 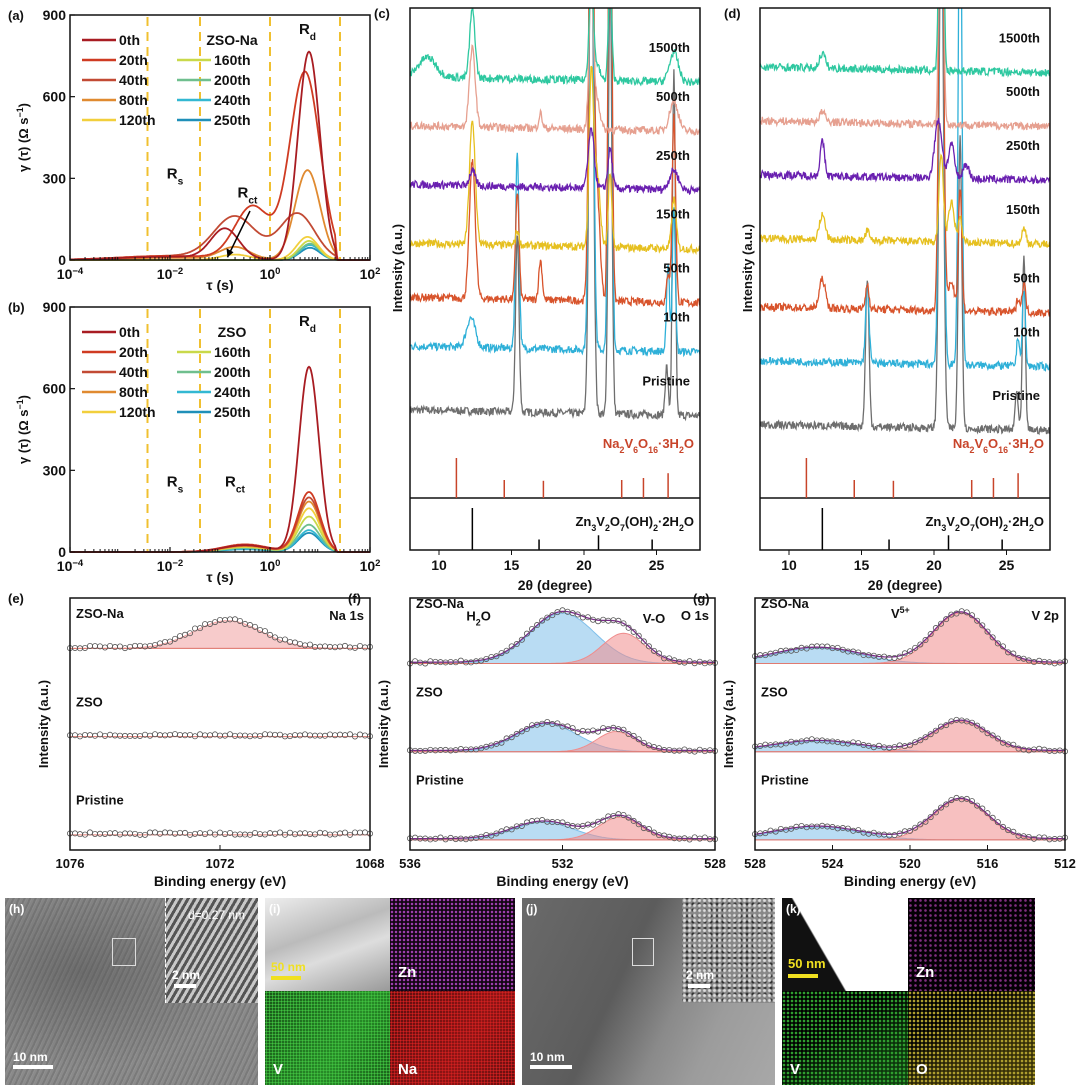 I want to click on y-axis-label: Intensity (a.u.), so click(x=747, y=268).